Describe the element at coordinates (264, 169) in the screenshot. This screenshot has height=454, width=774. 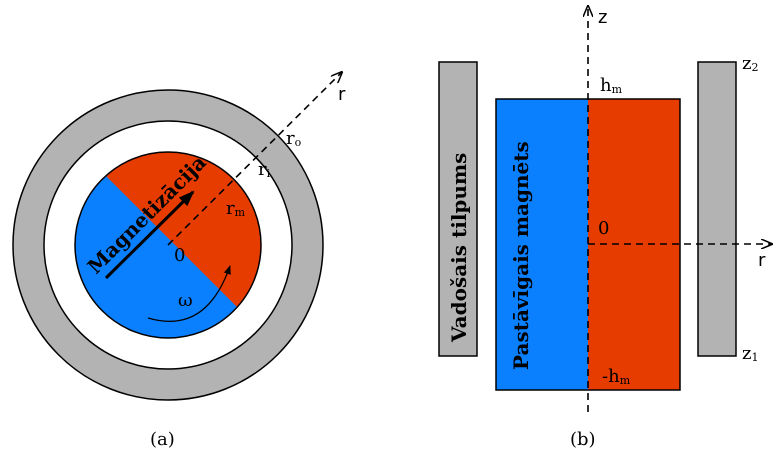
I see `r-i-label: ri` at that location.